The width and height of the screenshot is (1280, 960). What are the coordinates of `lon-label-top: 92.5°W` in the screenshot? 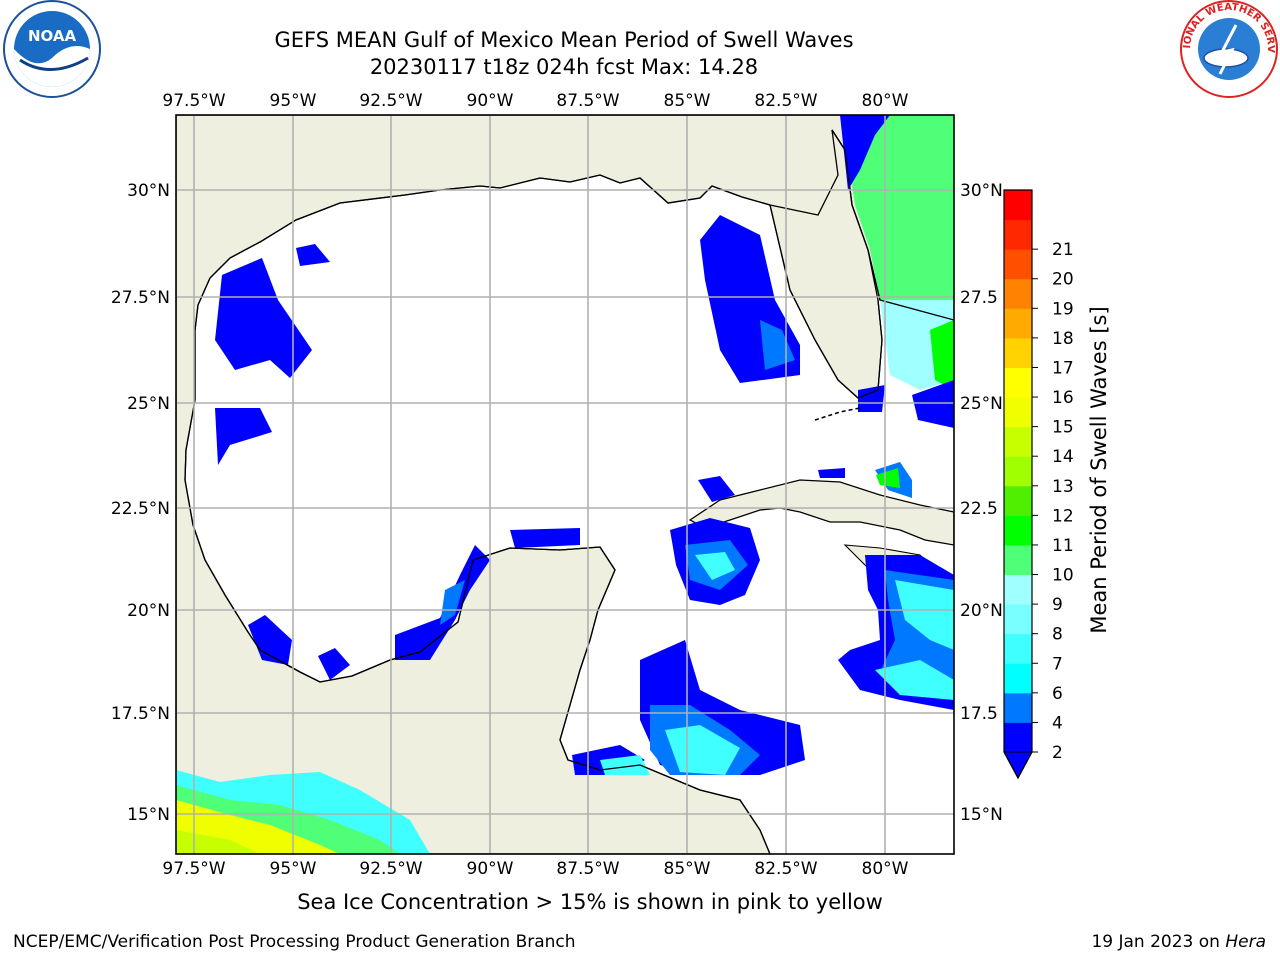 It's located at (390, 101).